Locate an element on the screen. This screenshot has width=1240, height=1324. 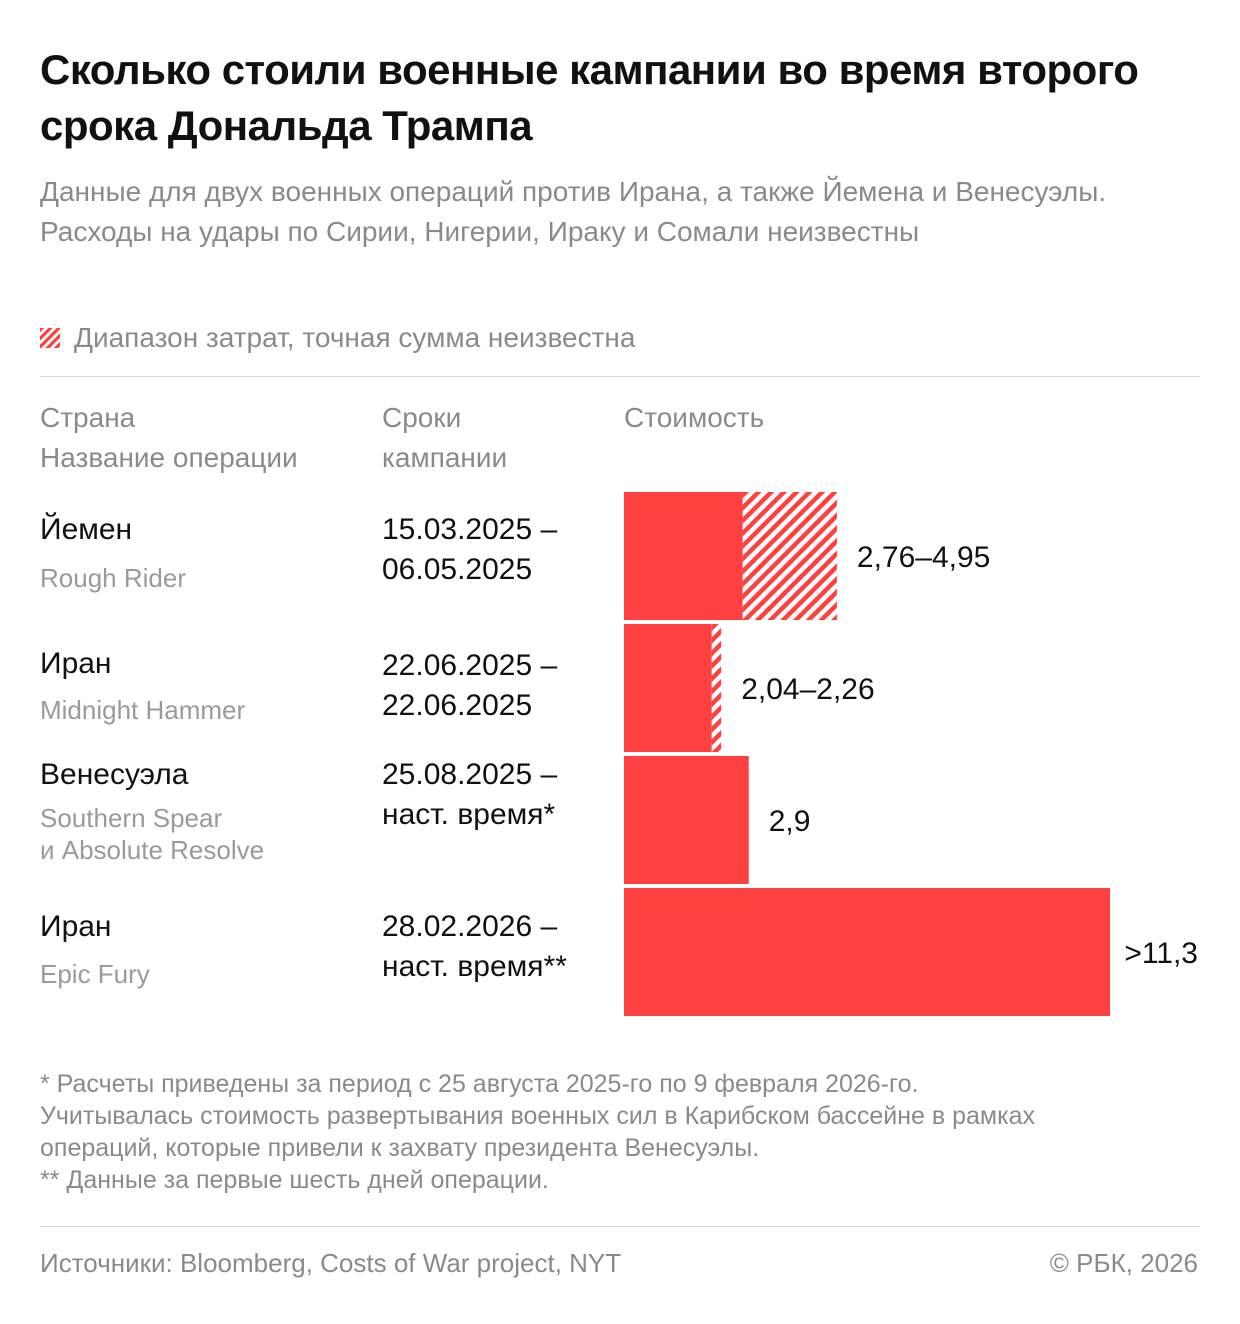
row-operation: Midnight Hammer is located at coordinates (143, 710).